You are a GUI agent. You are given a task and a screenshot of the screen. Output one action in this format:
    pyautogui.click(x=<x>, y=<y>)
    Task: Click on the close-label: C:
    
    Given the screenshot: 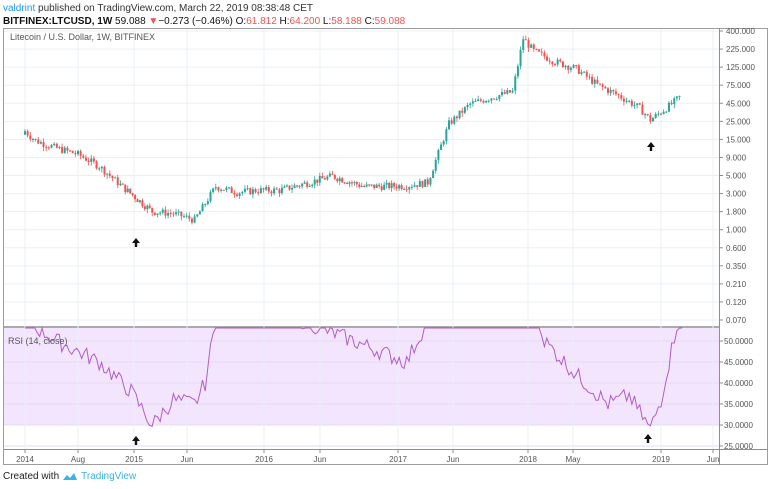 What is the action you would take?
    pyautogui.click(x=369, y=21)
    